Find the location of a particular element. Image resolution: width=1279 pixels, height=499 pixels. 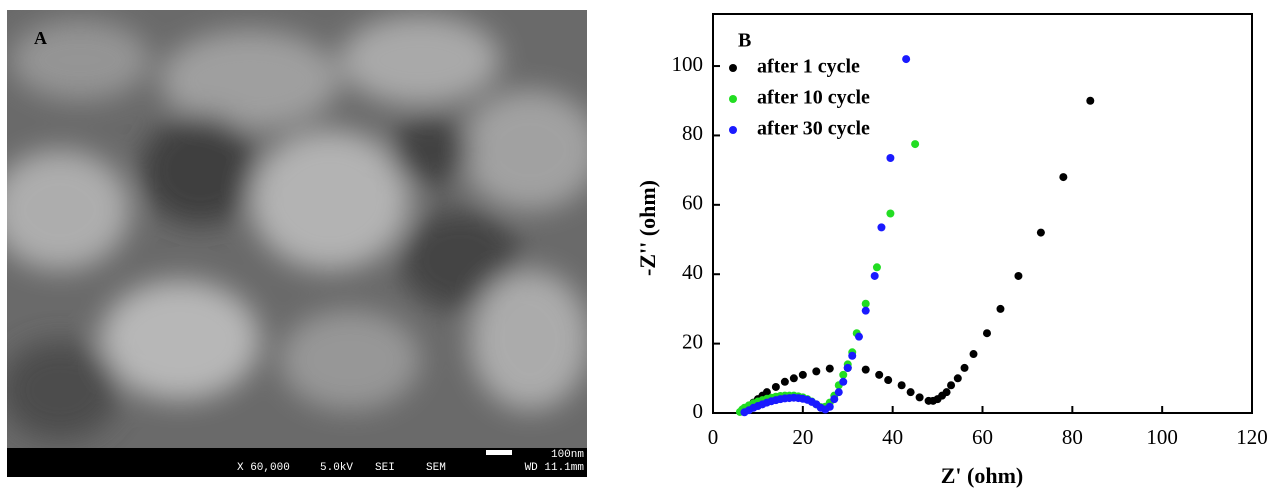

x-tick-label: 20 is located at coordinates (802, 437).